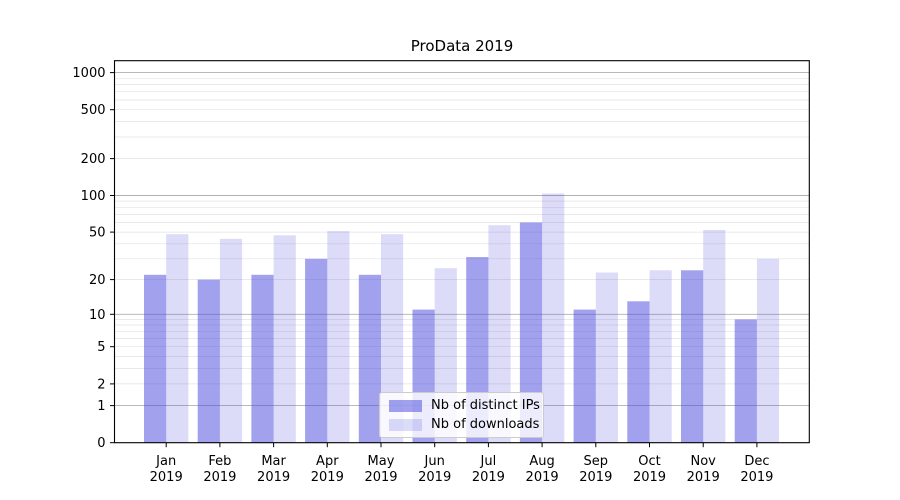 This screenshot has height=500, width=900. I want to click on x-tick-label-may: May 2019, so click(380, 469).